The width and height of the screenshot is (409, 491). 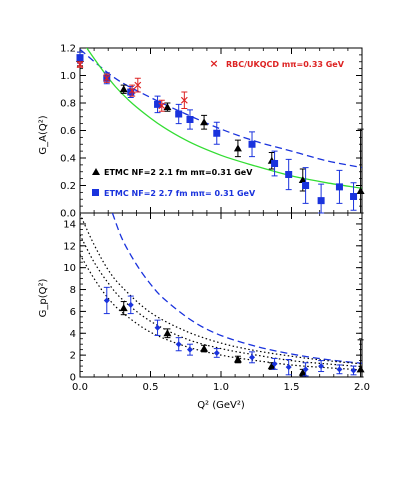 I want to click on top-ytick-label: 0.4, so click(x=68, y=159).